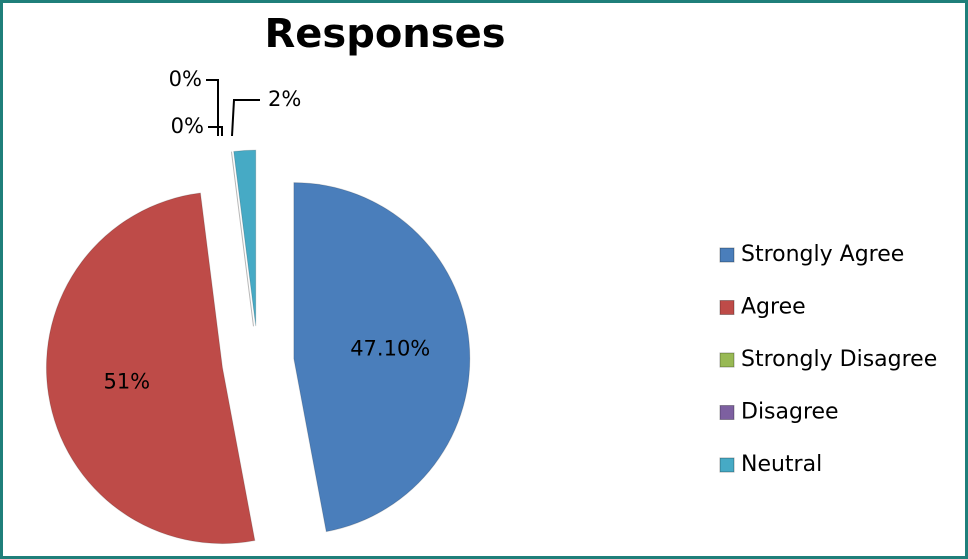  I want to click on legend-label: Disagree, so click(790, 412).